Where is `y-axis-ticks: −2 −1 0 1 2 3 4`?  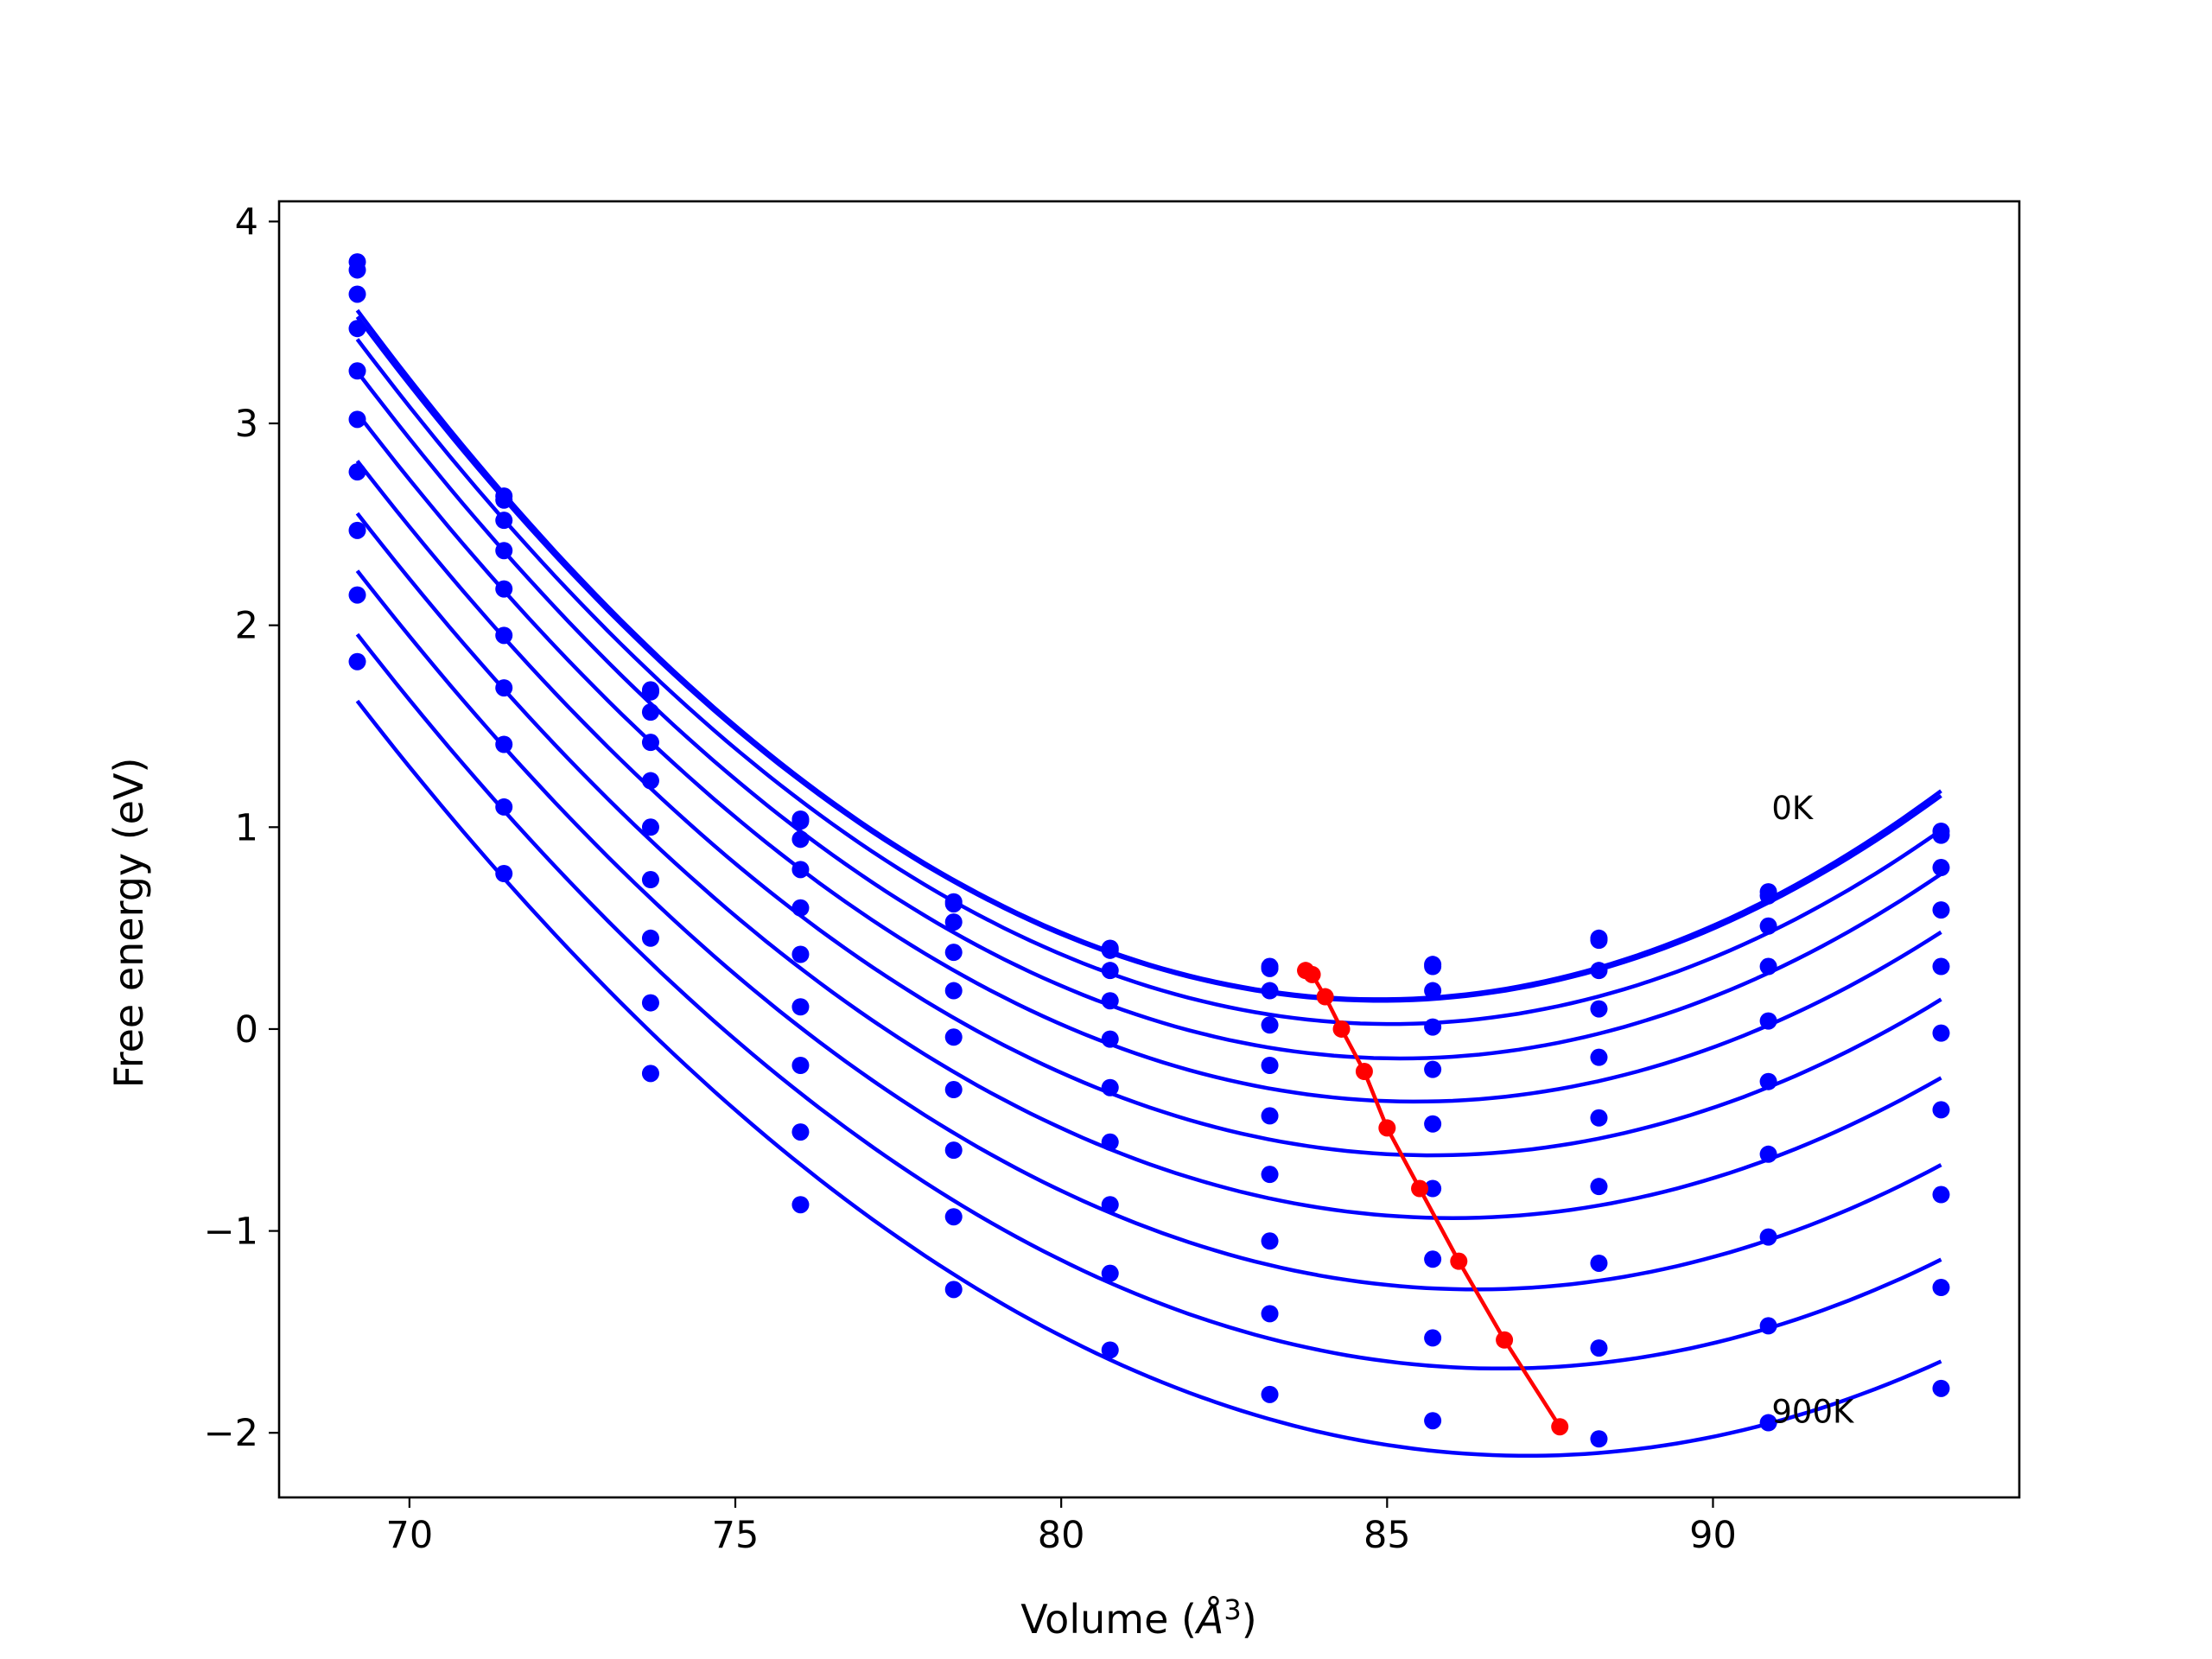 y-axis-ticks: −2 −1 0 1 2 3 4 is located at coordinates (241, 827).